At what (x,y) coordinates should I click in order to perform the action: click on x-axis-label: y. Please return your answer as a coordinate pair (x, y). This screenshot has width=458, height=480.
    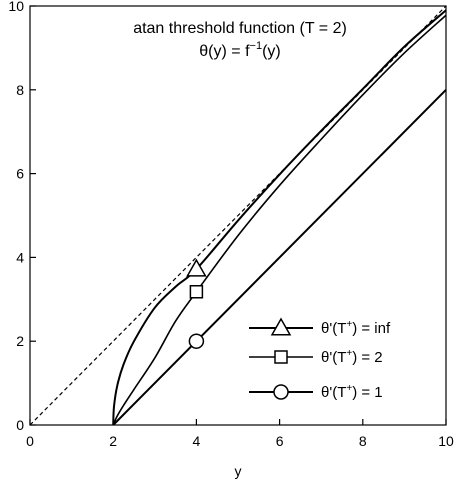
    Looking at the image, I should click on (238, 471).